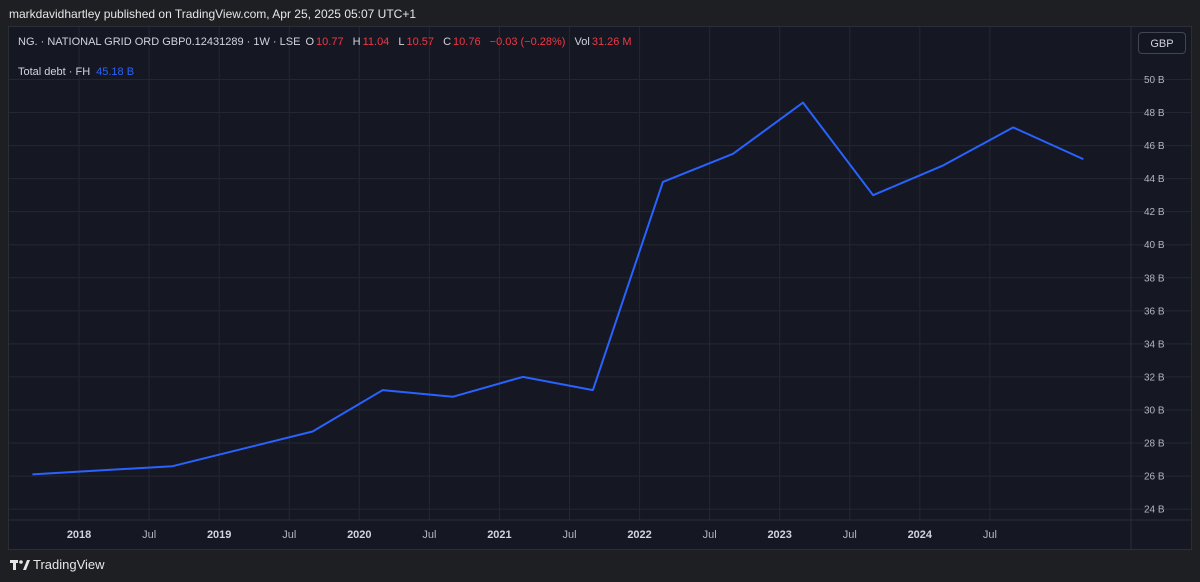  What do you see at coordinates (310, 42) in the screenshot?
I see `open-label: O` at bounding box center [310, 42].